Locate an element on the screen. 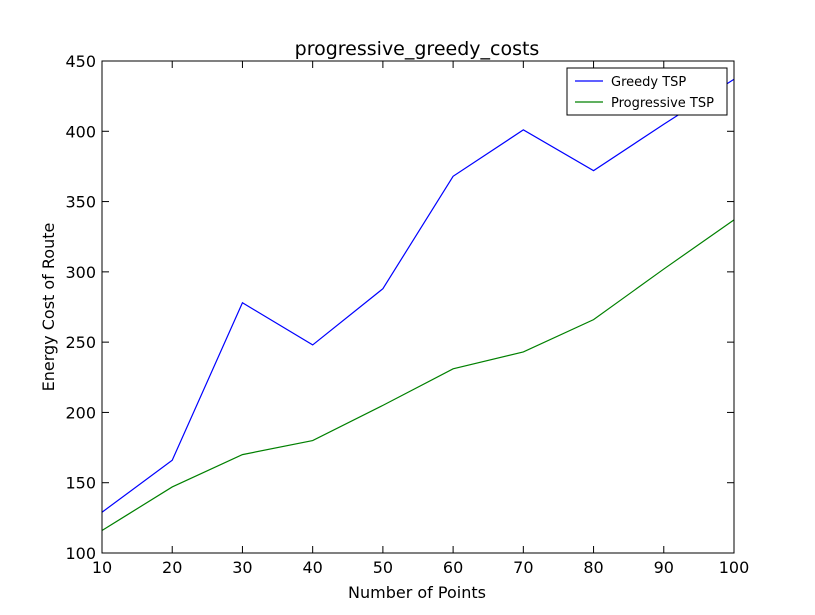  y-tick-label: 350 is located at coordinates (80, 202).